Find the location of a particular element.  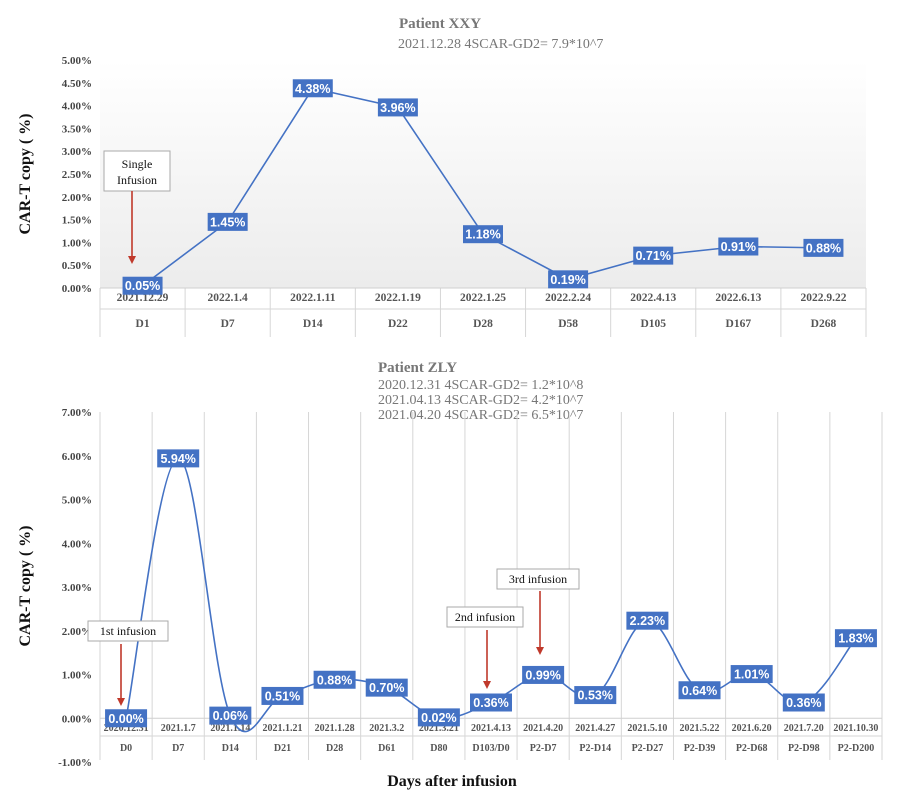

y-tick-label: 6.00% is located at coordinates (77, 457).